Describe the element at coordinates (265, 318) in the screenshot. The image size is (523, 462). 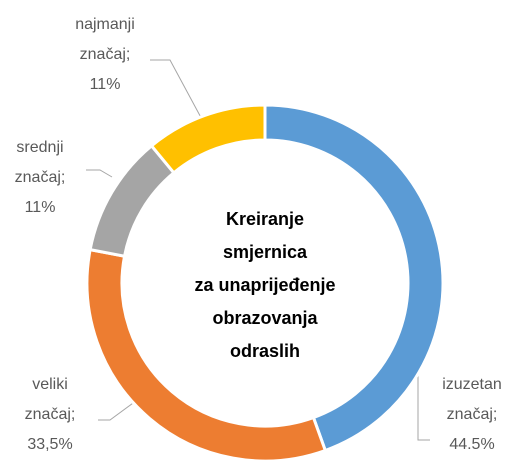
I see `chart-title: obrazovanja` at that location.